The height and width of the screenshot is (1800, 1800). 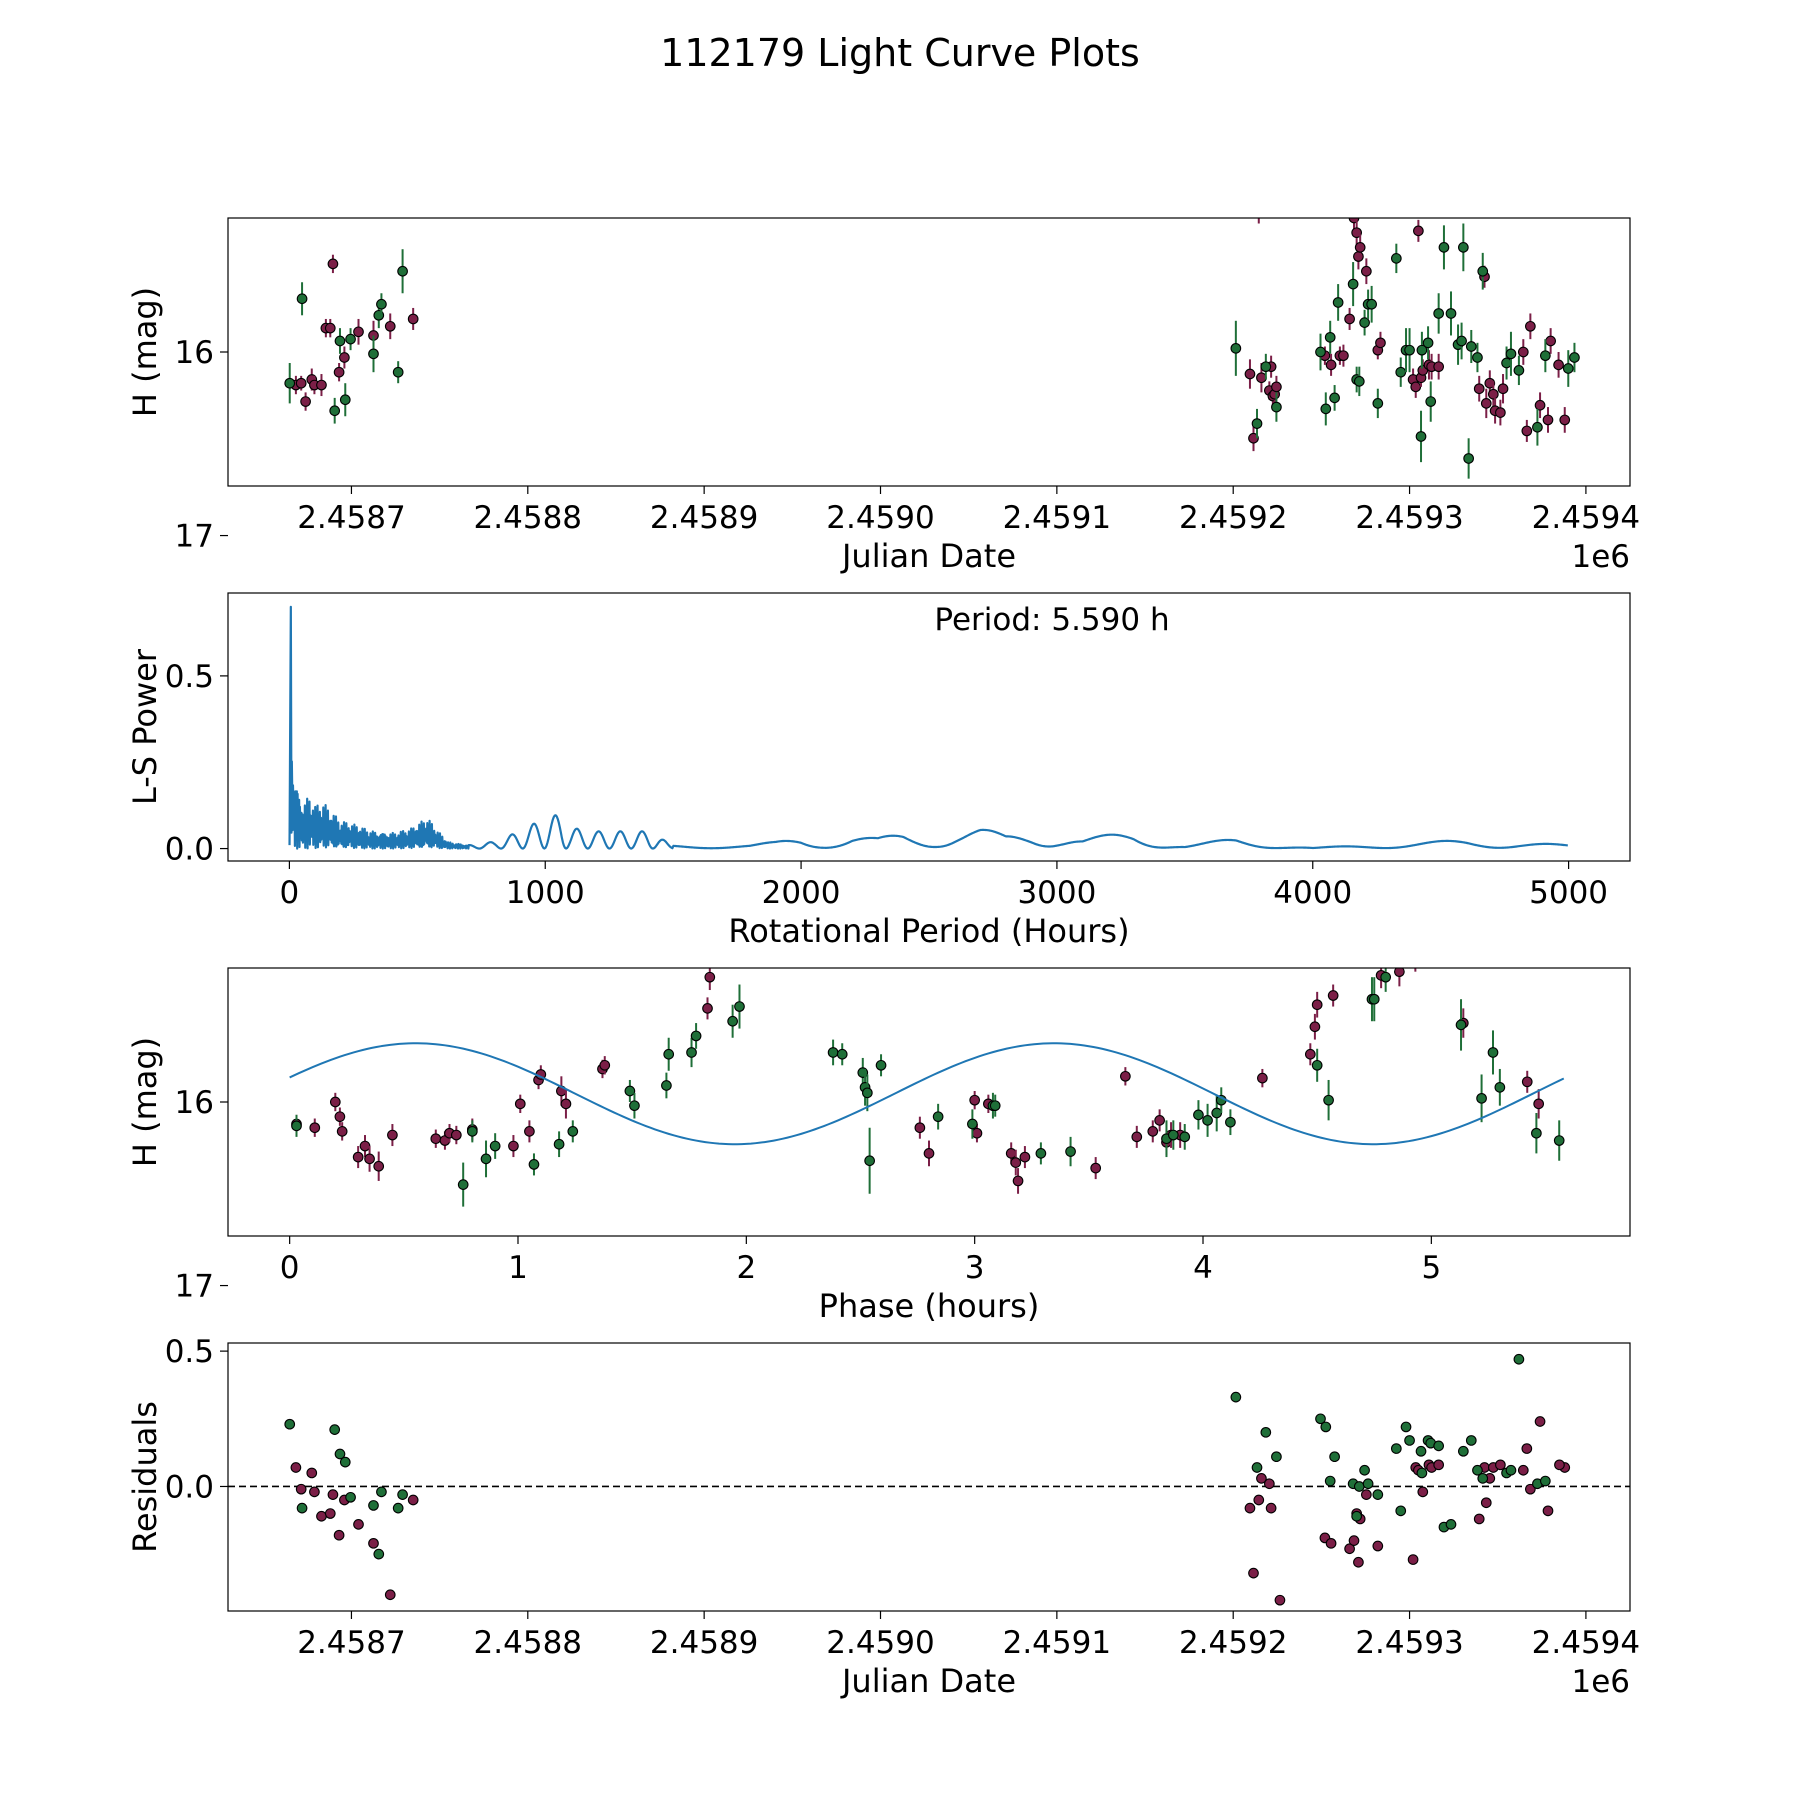 What do you see at coordinates (746, 1268) in the screenshot?
I see `x-tick-label: 2` at bounding box center [746, 1268].